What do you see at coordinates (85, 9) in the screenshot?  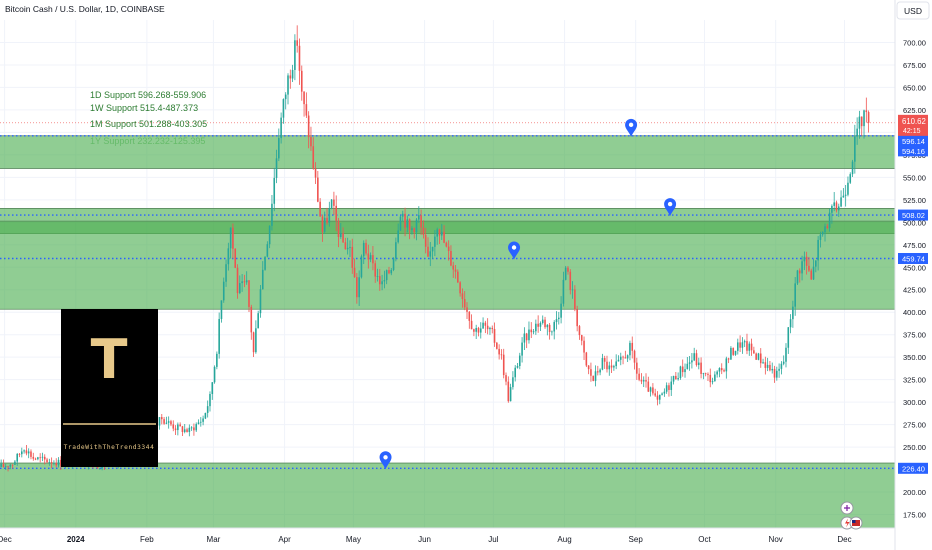 I see `symbol-title: Bitcoin Cash / U.S. Dollar, 1D, COINBASE` at bounding box center [85, 9].